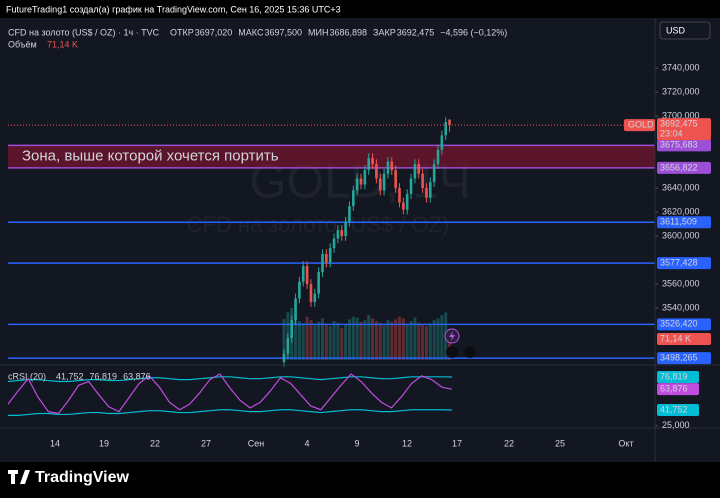 Image resolution: width=720 pixels, height=498 pixels. I want to click on rsi-legend-value: 63,876, so click(137, 376).